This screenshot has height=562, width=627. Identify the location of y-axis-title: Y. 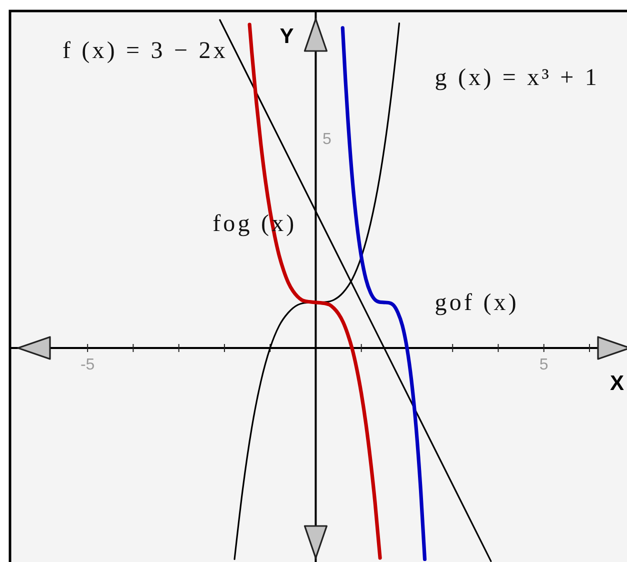
(287, 36).